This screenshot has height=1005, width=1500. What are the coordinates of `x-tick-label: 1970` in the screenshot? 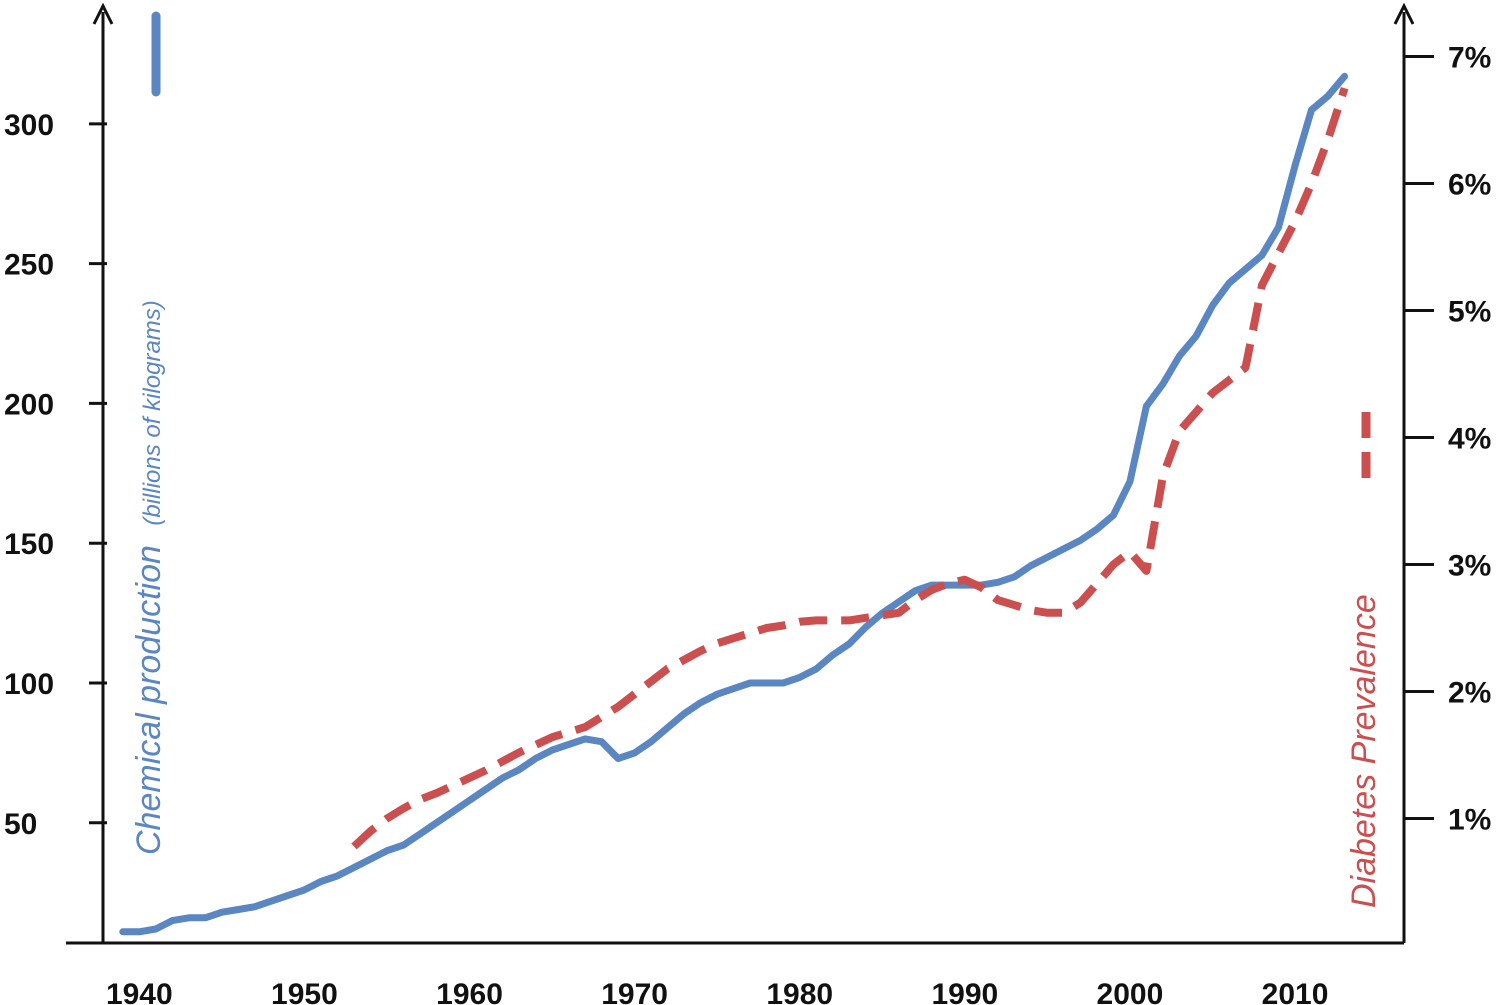 It's located at (634, 991).